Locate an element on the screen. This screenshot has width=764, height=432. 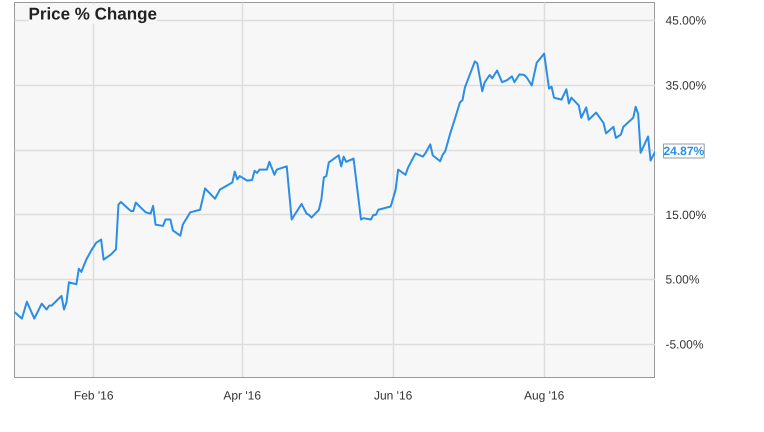
y-tick-label: 15.00% is located at coordinates (686, 215).